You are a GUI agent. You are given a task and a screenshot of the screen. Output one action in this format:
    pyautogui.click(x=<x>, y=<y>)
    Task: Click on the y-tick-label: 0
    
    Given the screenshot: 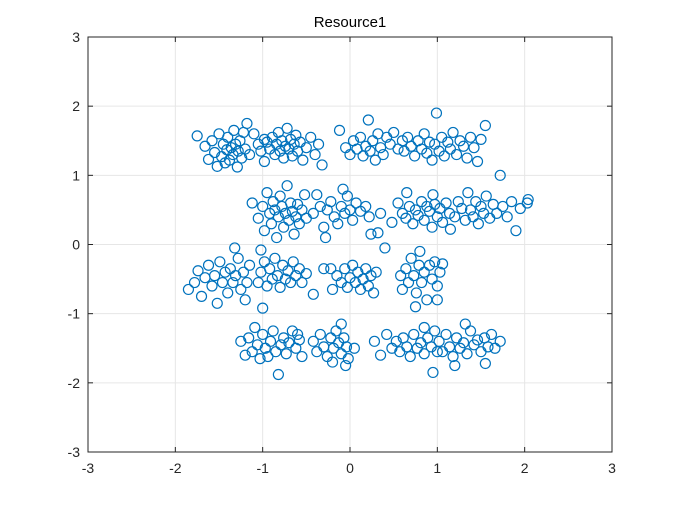 What is the action you would take?
    pyautogui.click(x=76, y=245)
    